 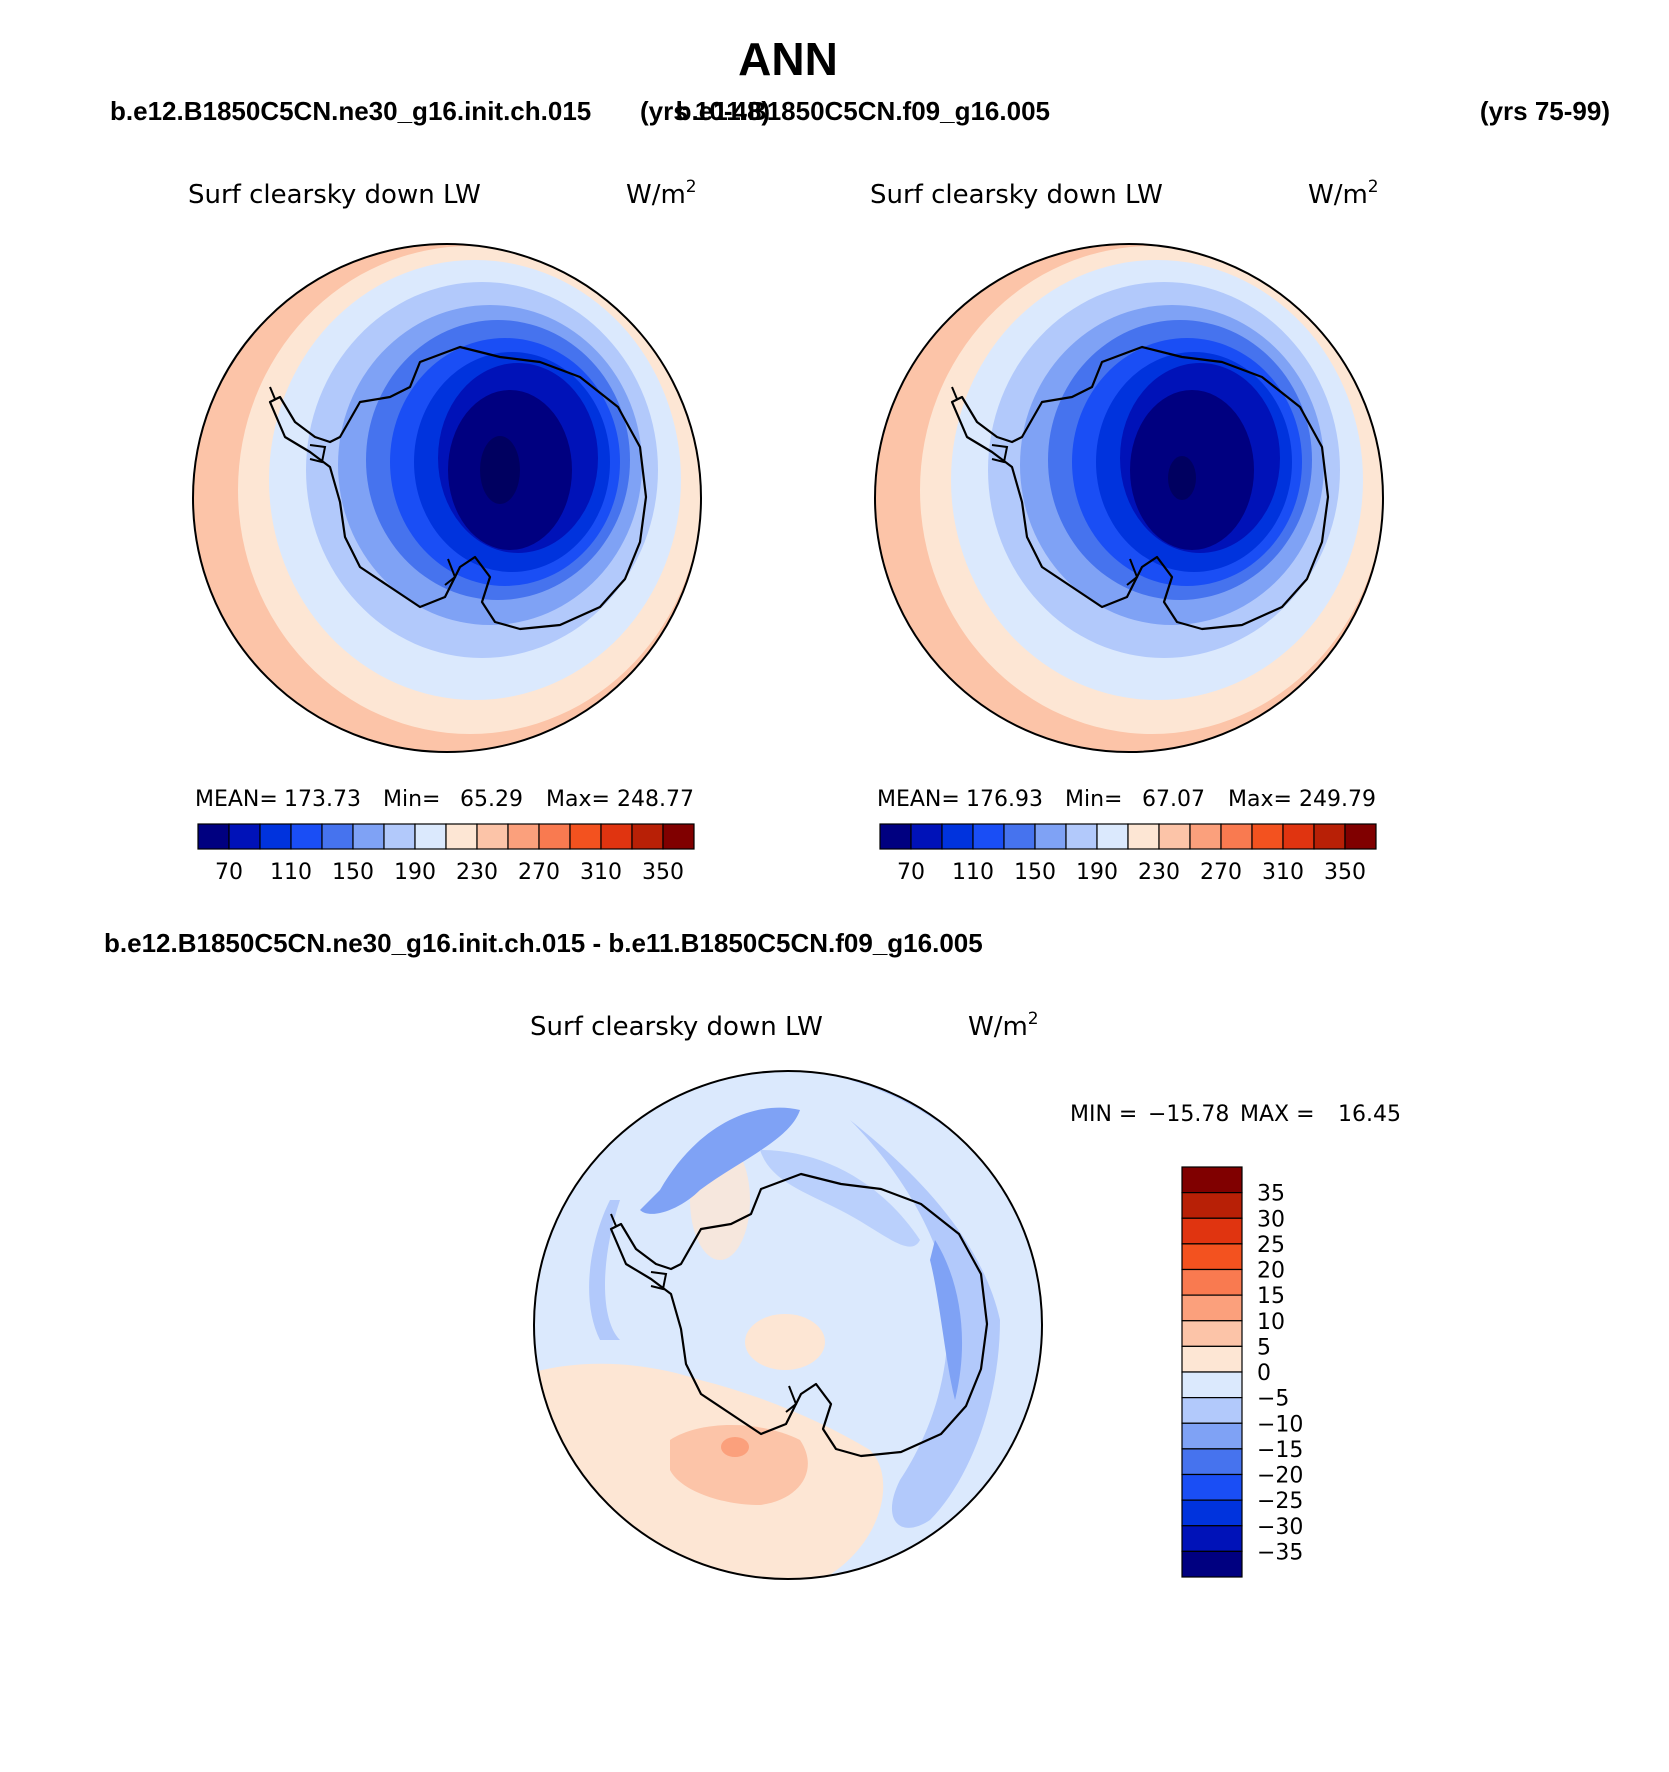 What do you see at coordinates (1235, 1114) in the screenshot?
I see `panel3-stats: MIN = −15.78 MAX = 16.45` at bounding box center [1235, 1114].